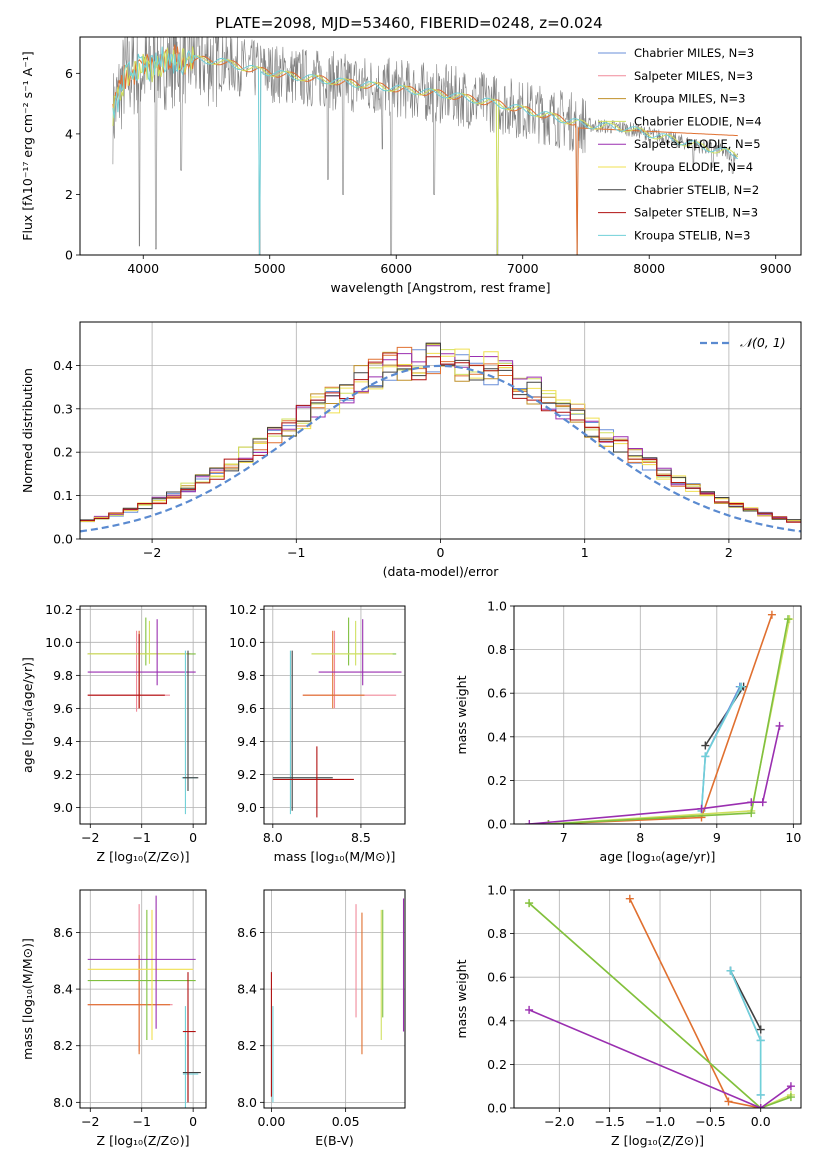 This screenshot has width=819, height=1170. What do you see at coordinates (763, 342) in the screenshot?
I see `legend-label: 𝒩(0, 1)` at bounding box center [763, 342].